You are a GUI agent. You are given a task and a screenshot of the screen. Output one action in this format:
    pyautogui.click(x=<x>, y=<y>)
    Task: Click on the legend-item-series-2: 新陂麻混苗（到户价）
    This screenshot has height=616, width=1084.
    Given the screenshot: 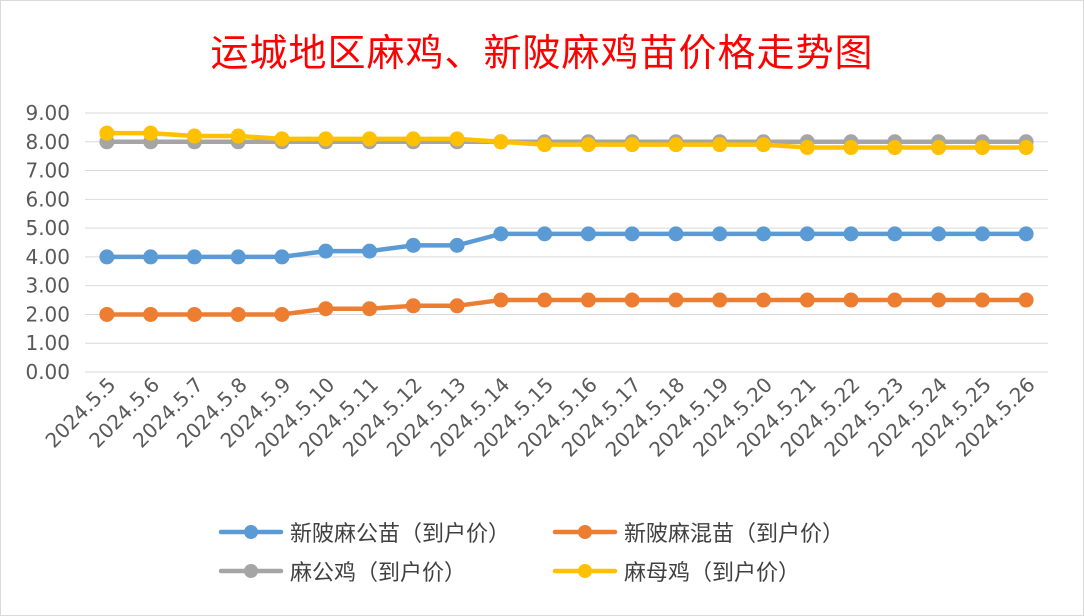 What is the action you would take?
    pyautogui.click(x=698, y=532)
    